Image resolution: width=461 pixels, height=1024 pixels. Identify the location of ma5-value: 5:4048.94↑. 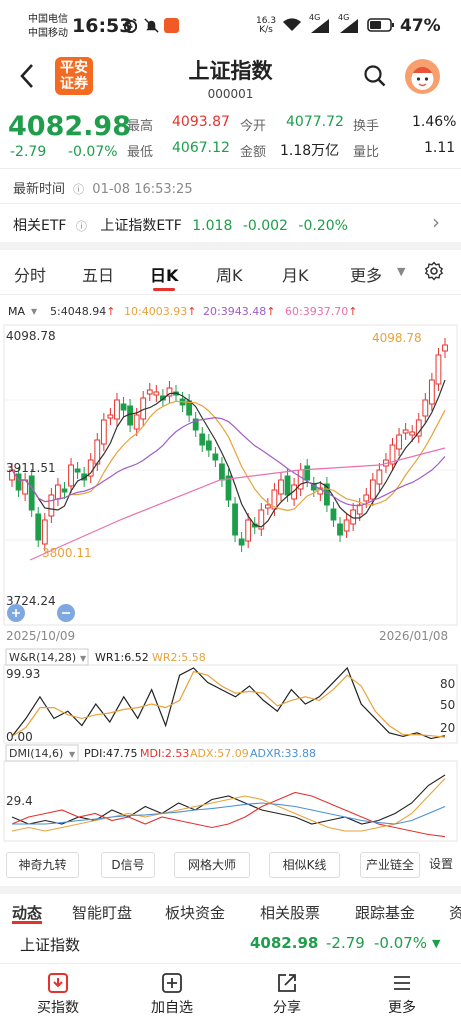
(83, 311).